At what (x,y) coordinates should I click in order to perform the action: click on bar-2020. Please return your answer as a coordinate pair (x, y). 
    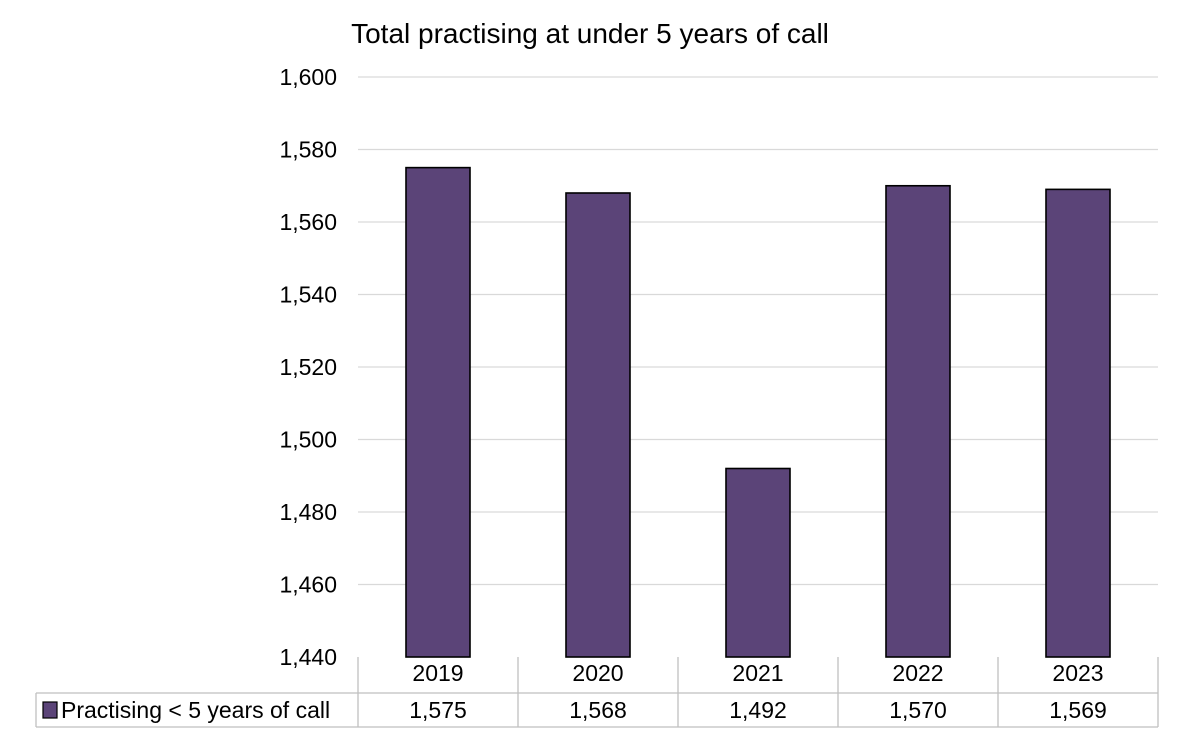
    Looking at the image, I should click on (598, 425).